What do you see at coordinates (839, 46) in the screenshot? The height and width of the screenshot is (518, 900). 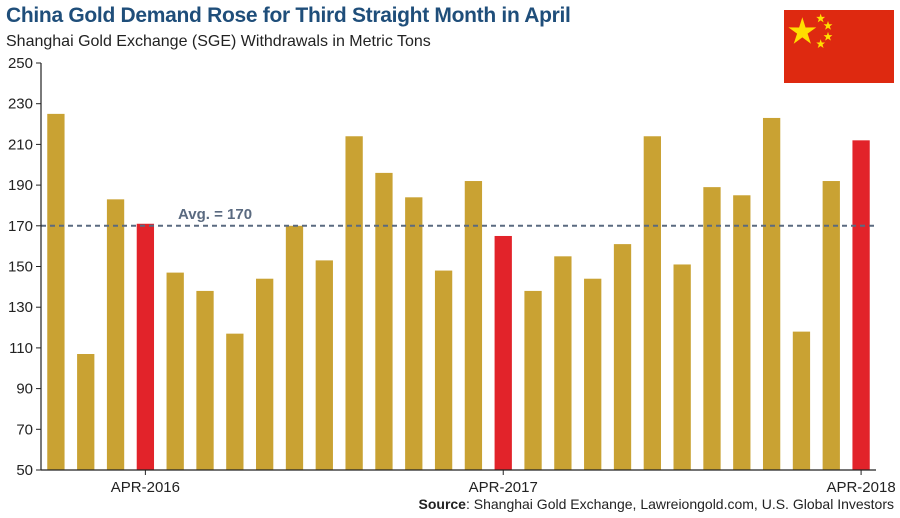 I see `china-flag-icon` at bounding box center [839, 46].